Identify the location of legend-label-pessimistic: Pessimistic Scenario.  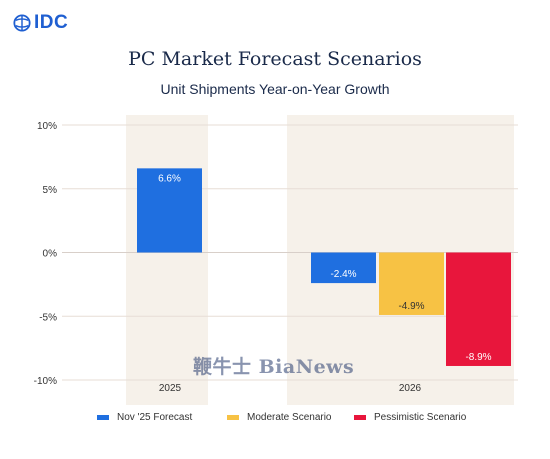
(420, 417).